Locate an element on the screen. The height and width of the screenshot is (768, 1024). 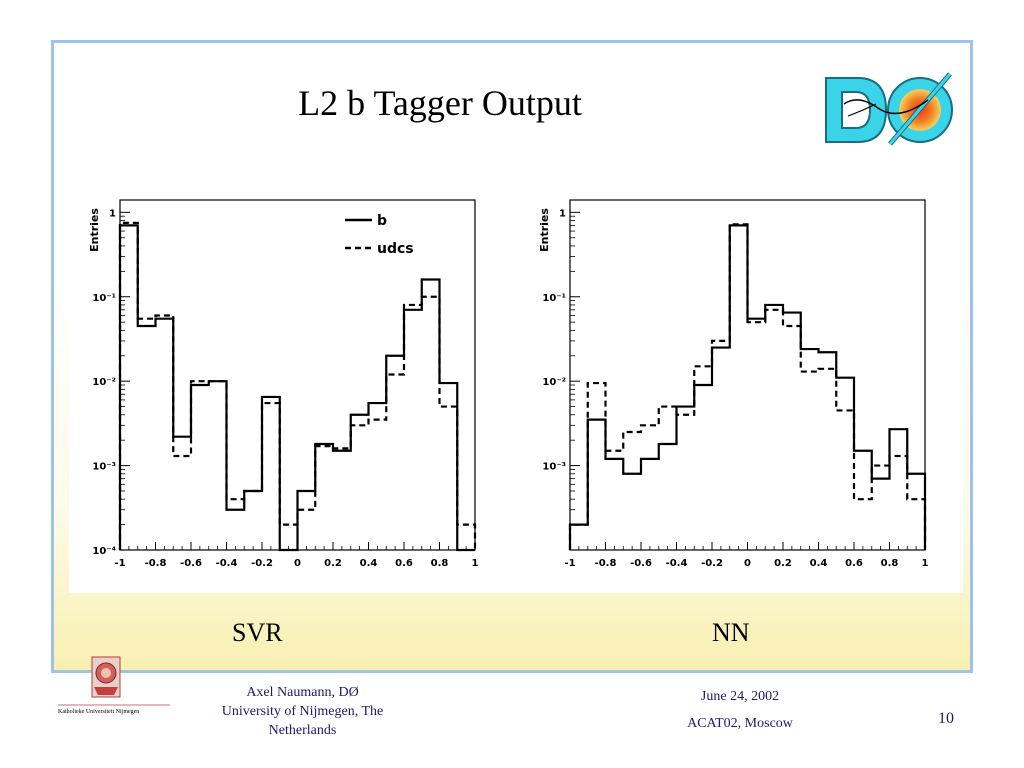
y-tick-label: 10⁻⁴ is located at coordinates (104, 551).